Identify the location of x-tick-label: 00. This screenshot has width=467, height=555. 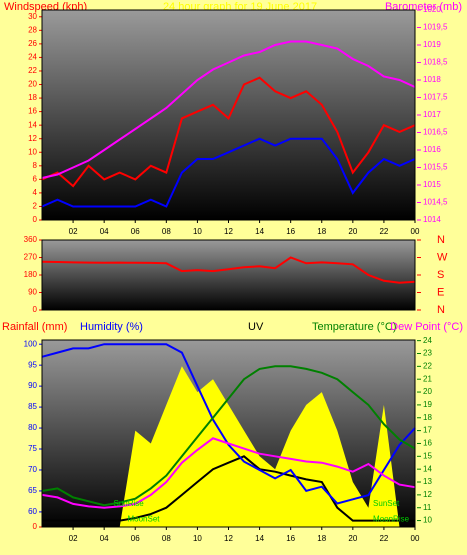
(415, 231).